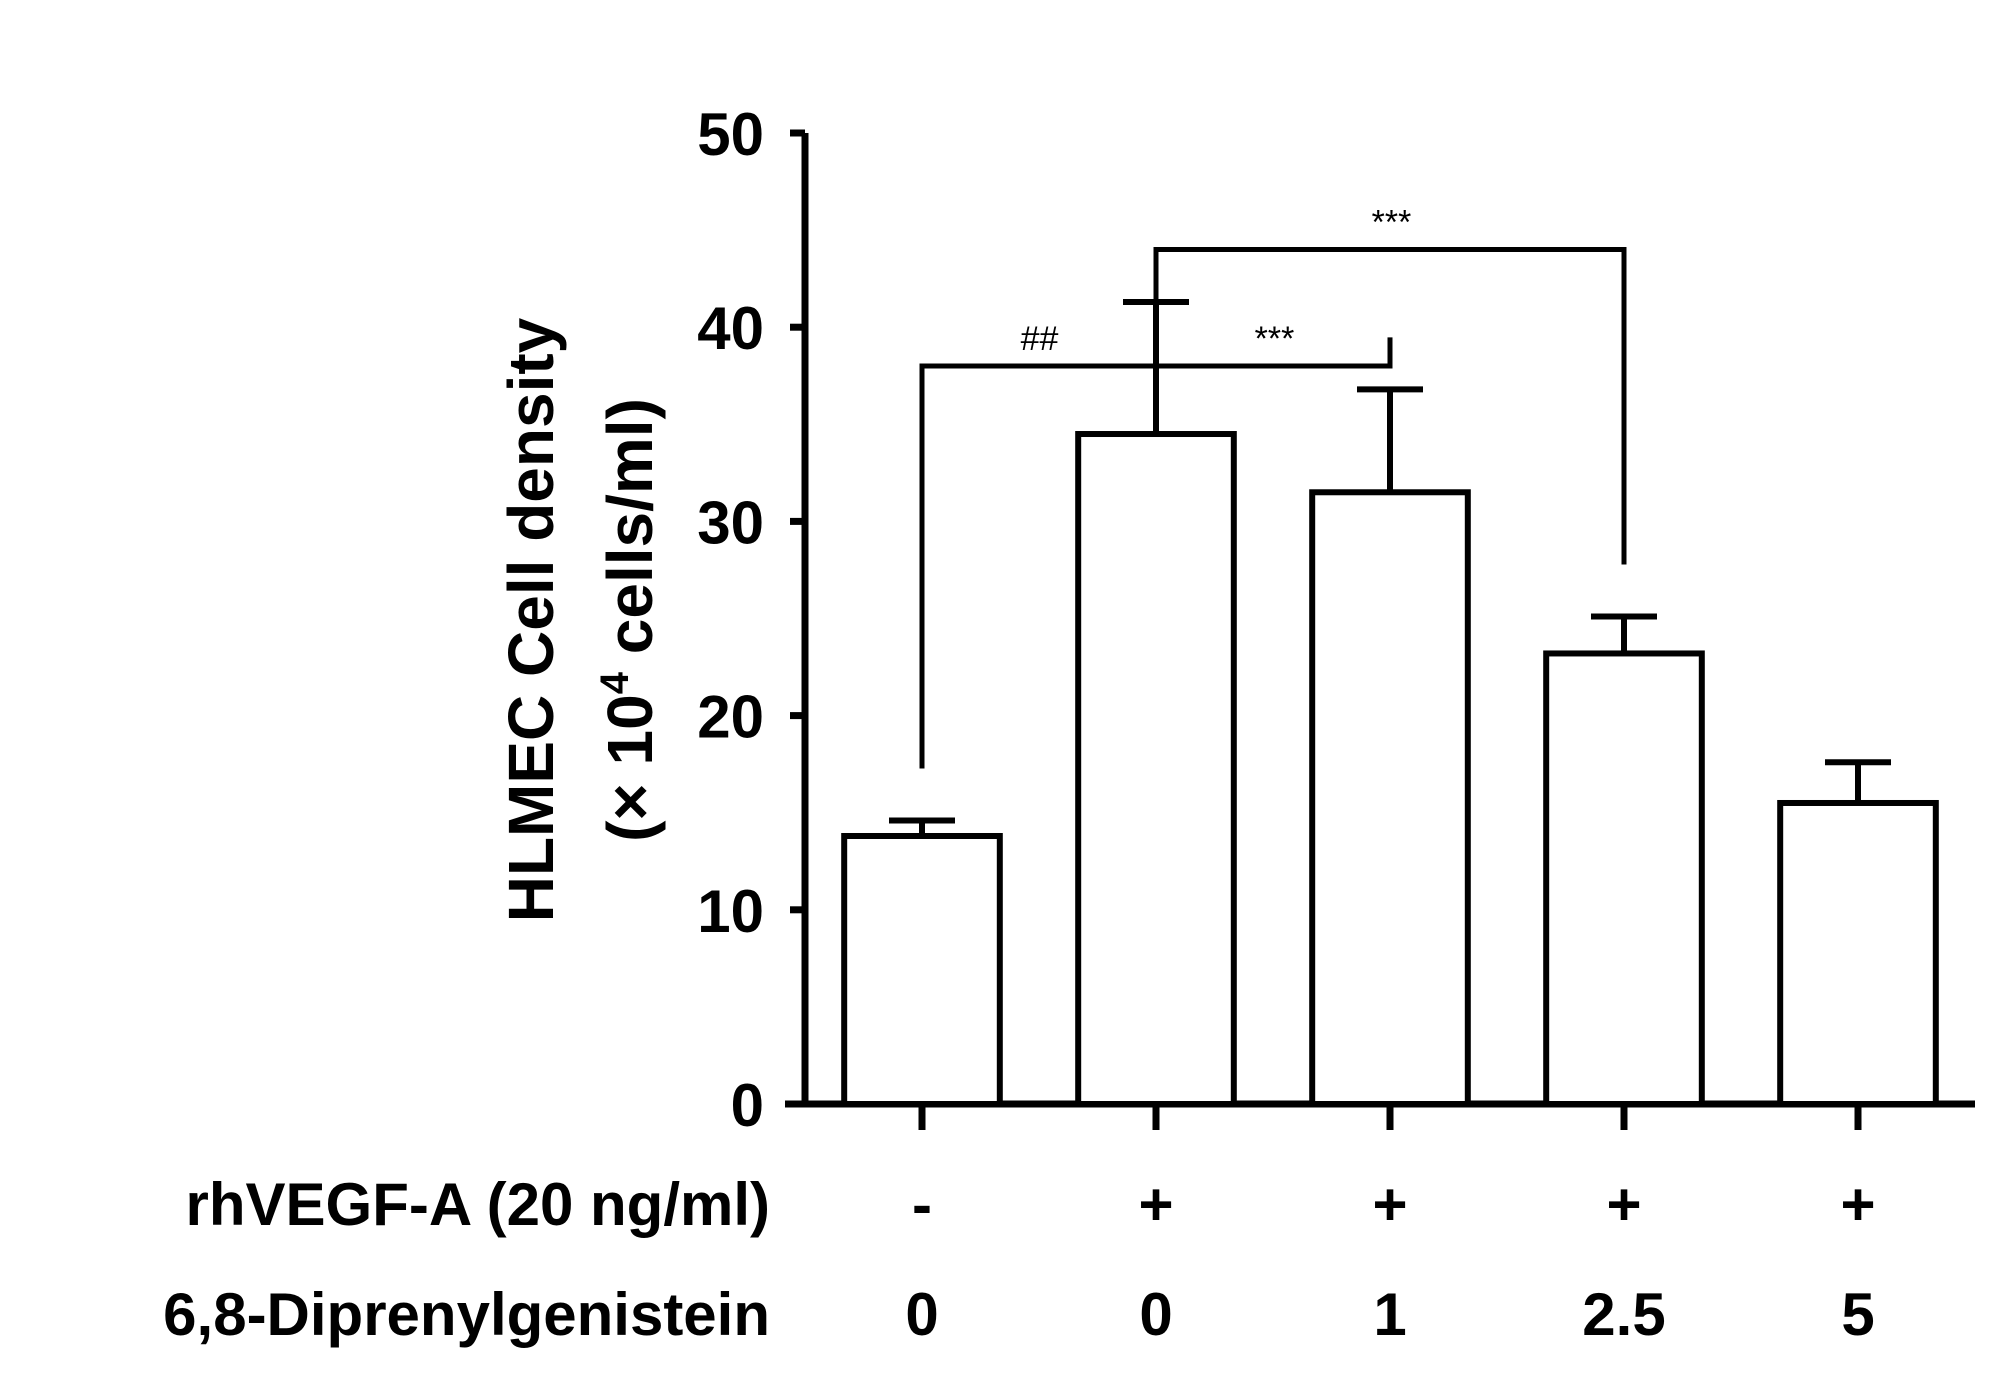 The width and height of the screenshot is (1999, 1385). What do you see at coordinates (730, 522) in the screenshot?
I see `y-tick-label: 30` at bounding box center [730, 522].